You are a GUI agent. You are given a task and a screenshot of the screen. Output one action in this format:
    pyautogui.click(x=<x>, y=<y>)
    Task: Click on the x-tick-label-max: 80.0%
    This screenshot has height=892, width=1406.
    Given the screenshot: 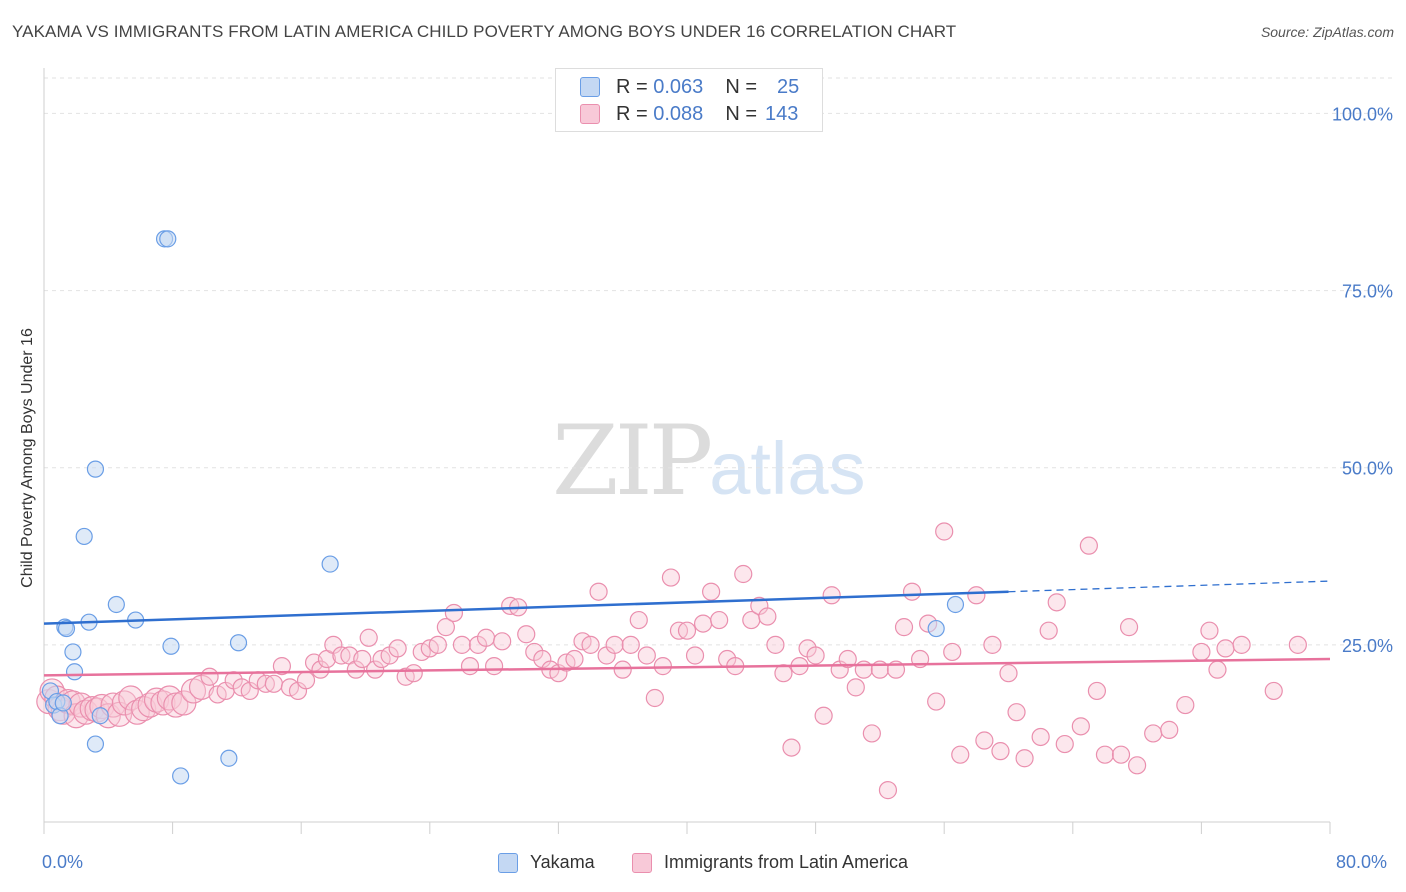 What is the action you would take?
    pyautogui.click(x=1362, y=862)
    